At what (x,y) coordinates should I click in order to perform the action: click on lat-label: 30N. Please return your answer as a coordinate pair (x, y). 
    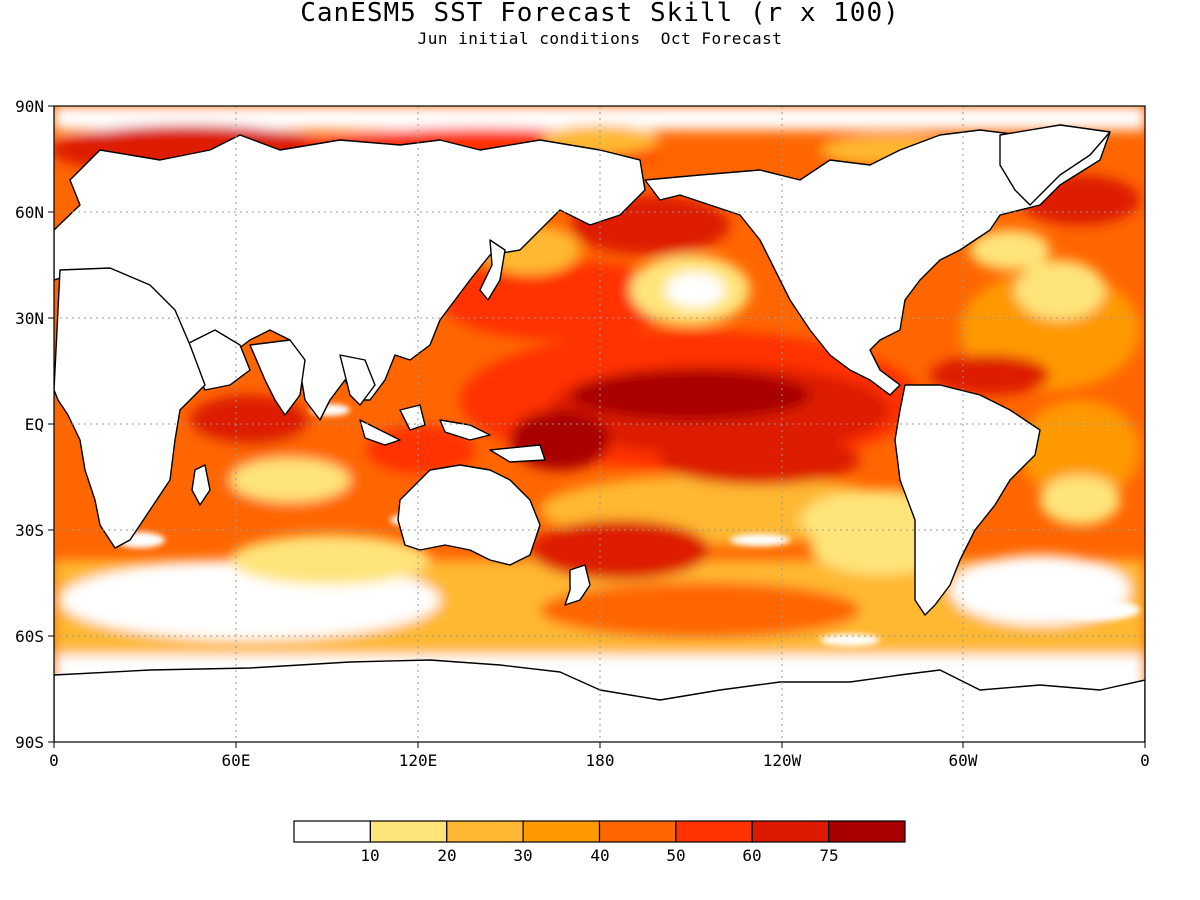
    Looking at the image, I should click on (29, 318).